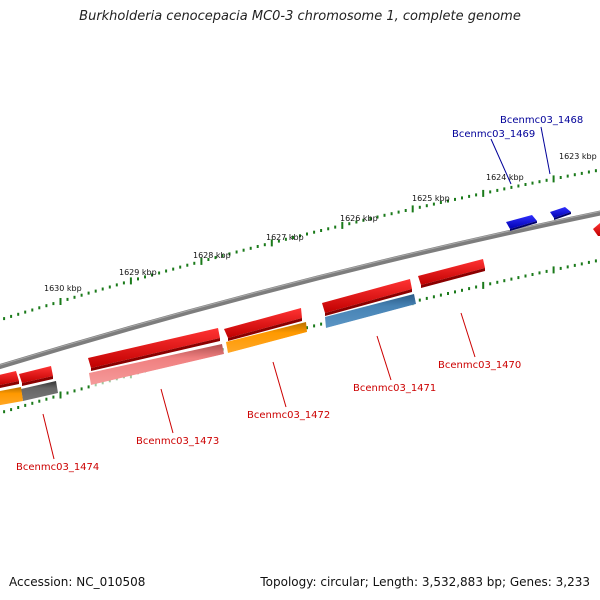  Describe the element at coordinates (359, 218) in the screenshot. I see `kbp-label: 1626 kbp` at that location.